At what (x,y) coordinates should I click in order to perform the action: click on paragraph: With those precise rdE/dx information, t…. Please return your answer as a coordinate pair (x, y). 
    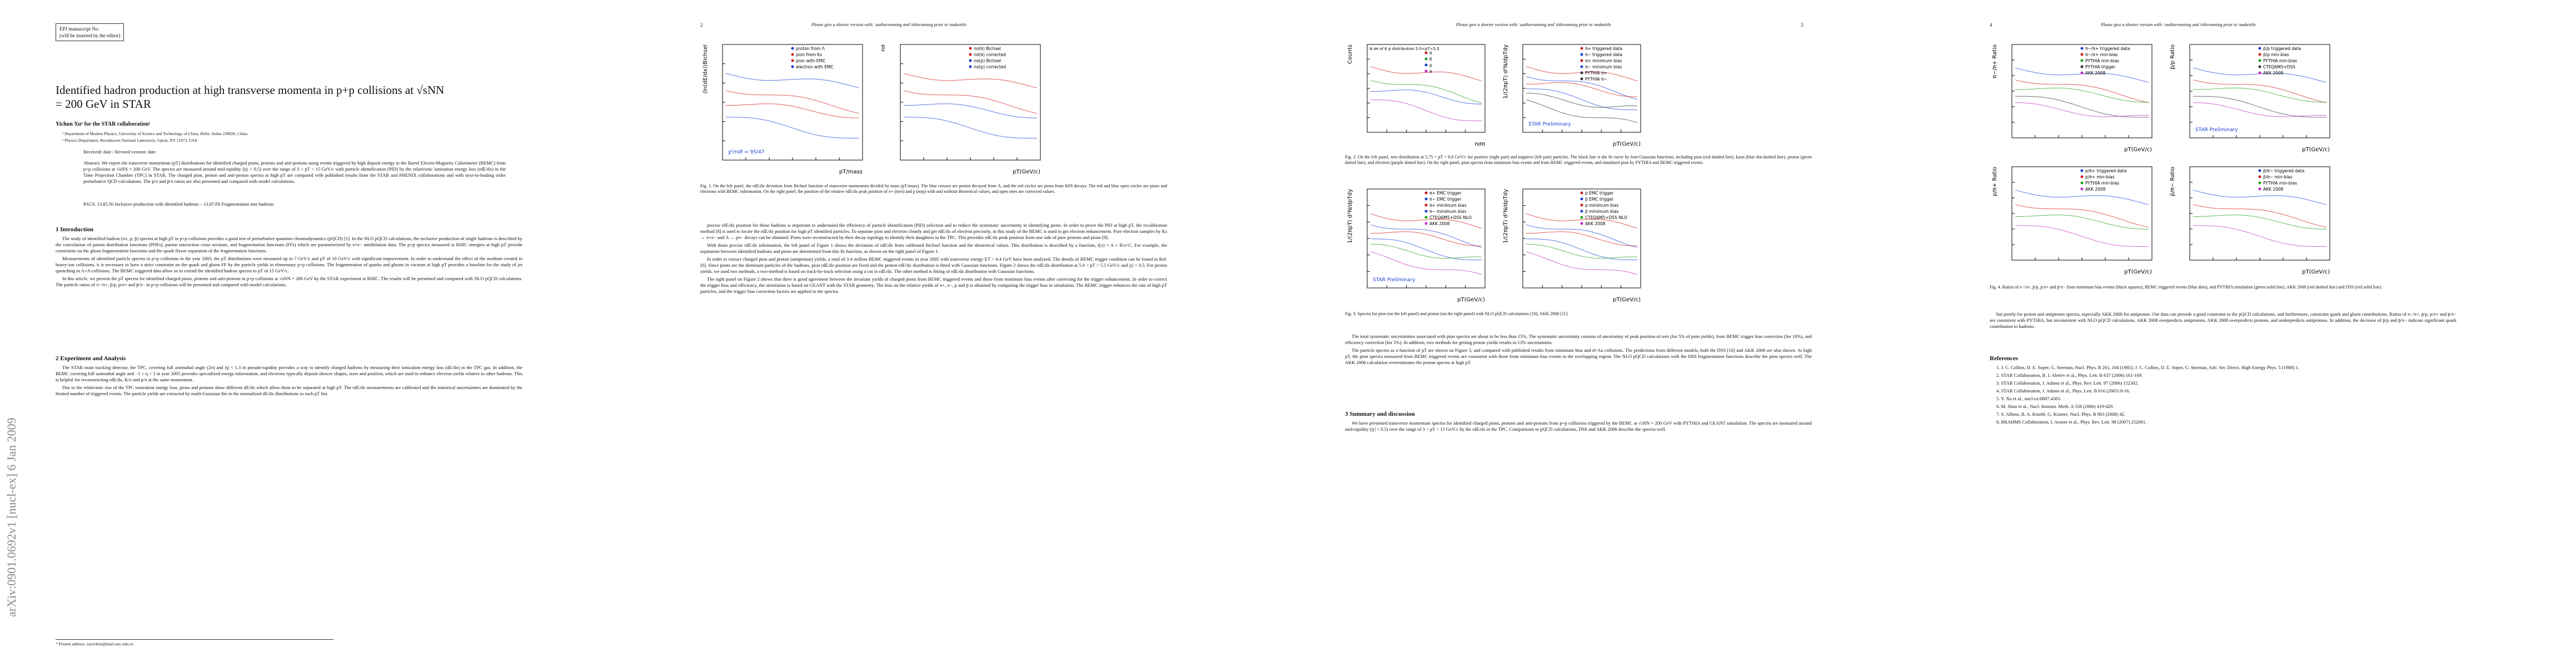
    Looking at the image, I should click on (933, 248).